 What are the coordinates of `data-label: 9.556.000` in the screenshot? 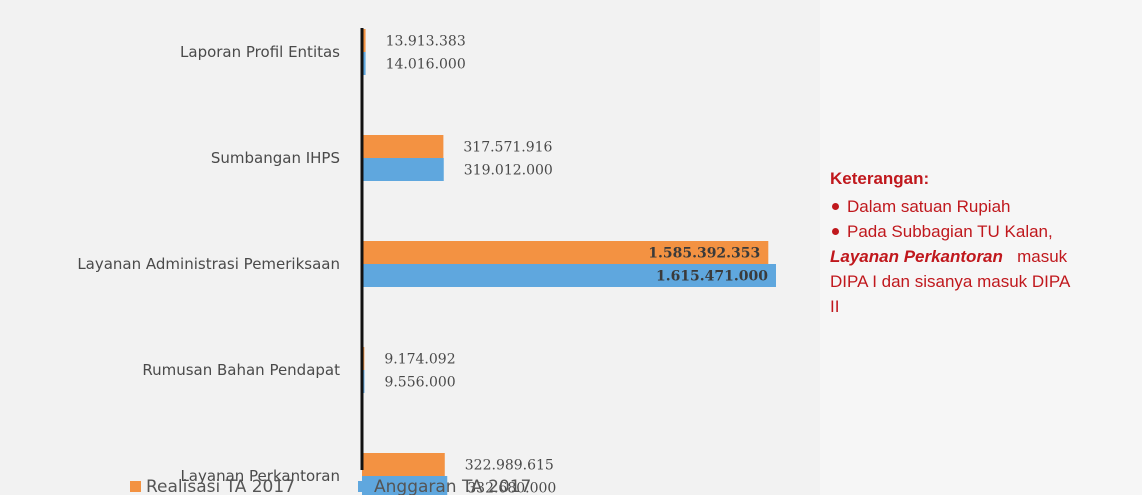 It's located at (419, 383).